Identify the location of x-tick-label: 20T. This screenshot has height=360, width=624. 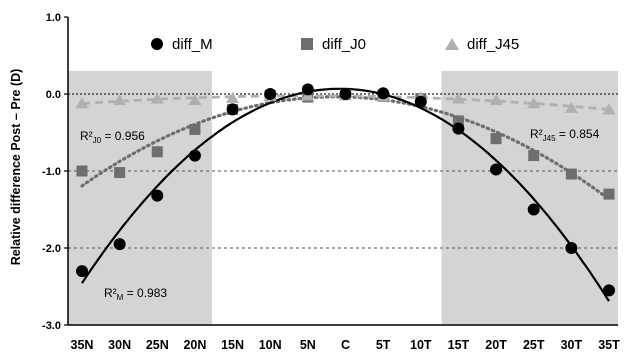
(496, 345).